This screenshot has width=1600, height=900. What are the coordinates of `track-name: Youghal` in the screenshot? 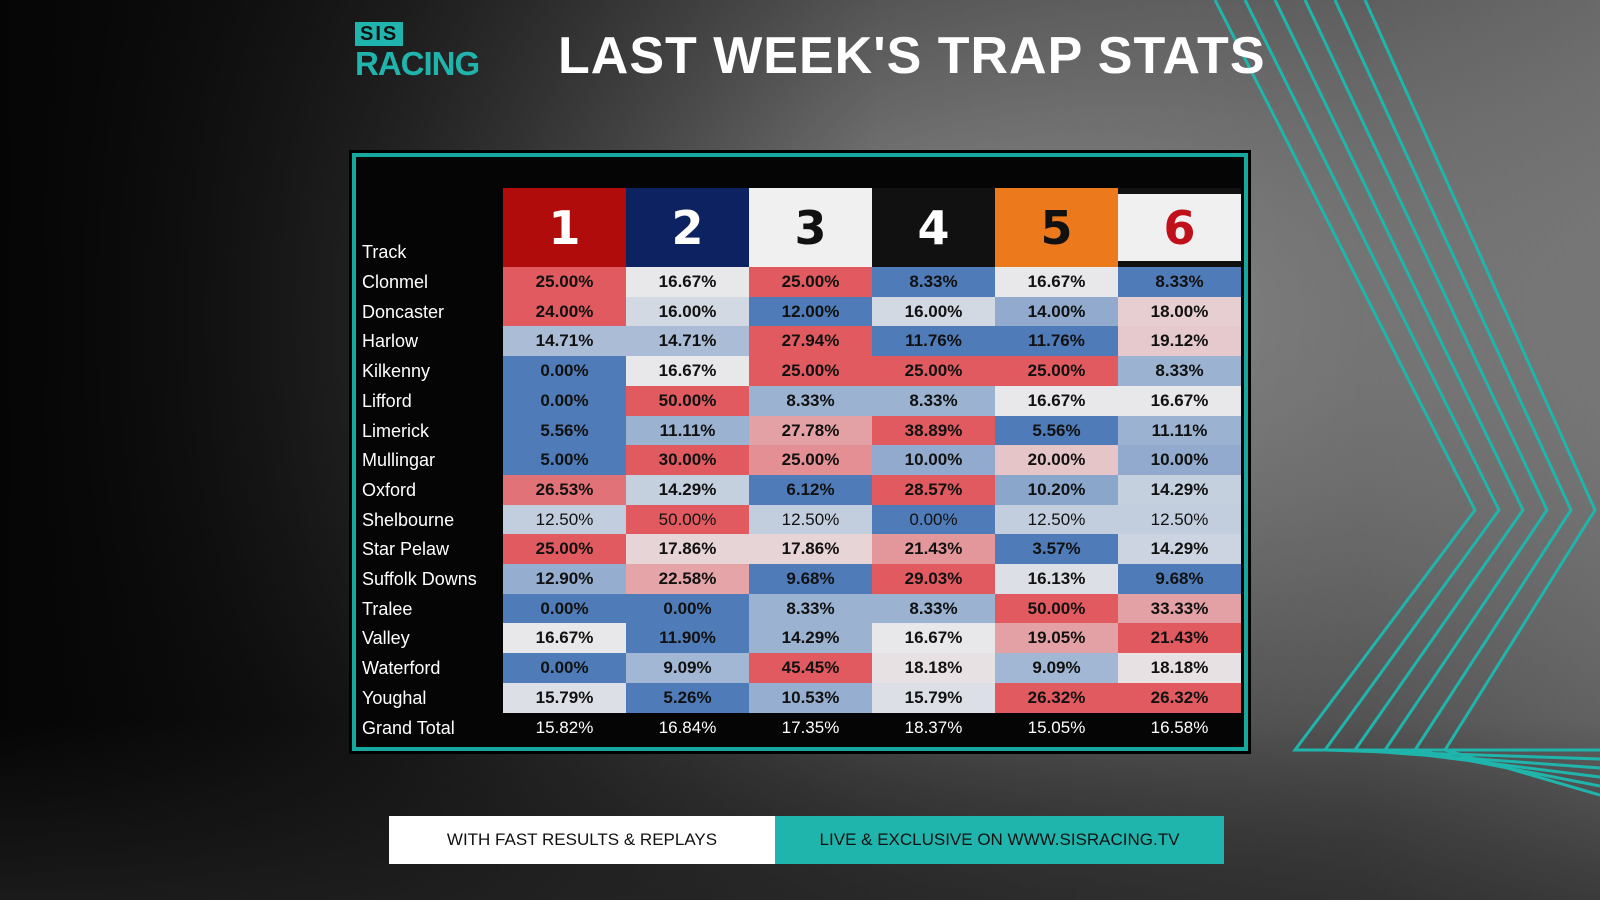 It's located at (394, 697).